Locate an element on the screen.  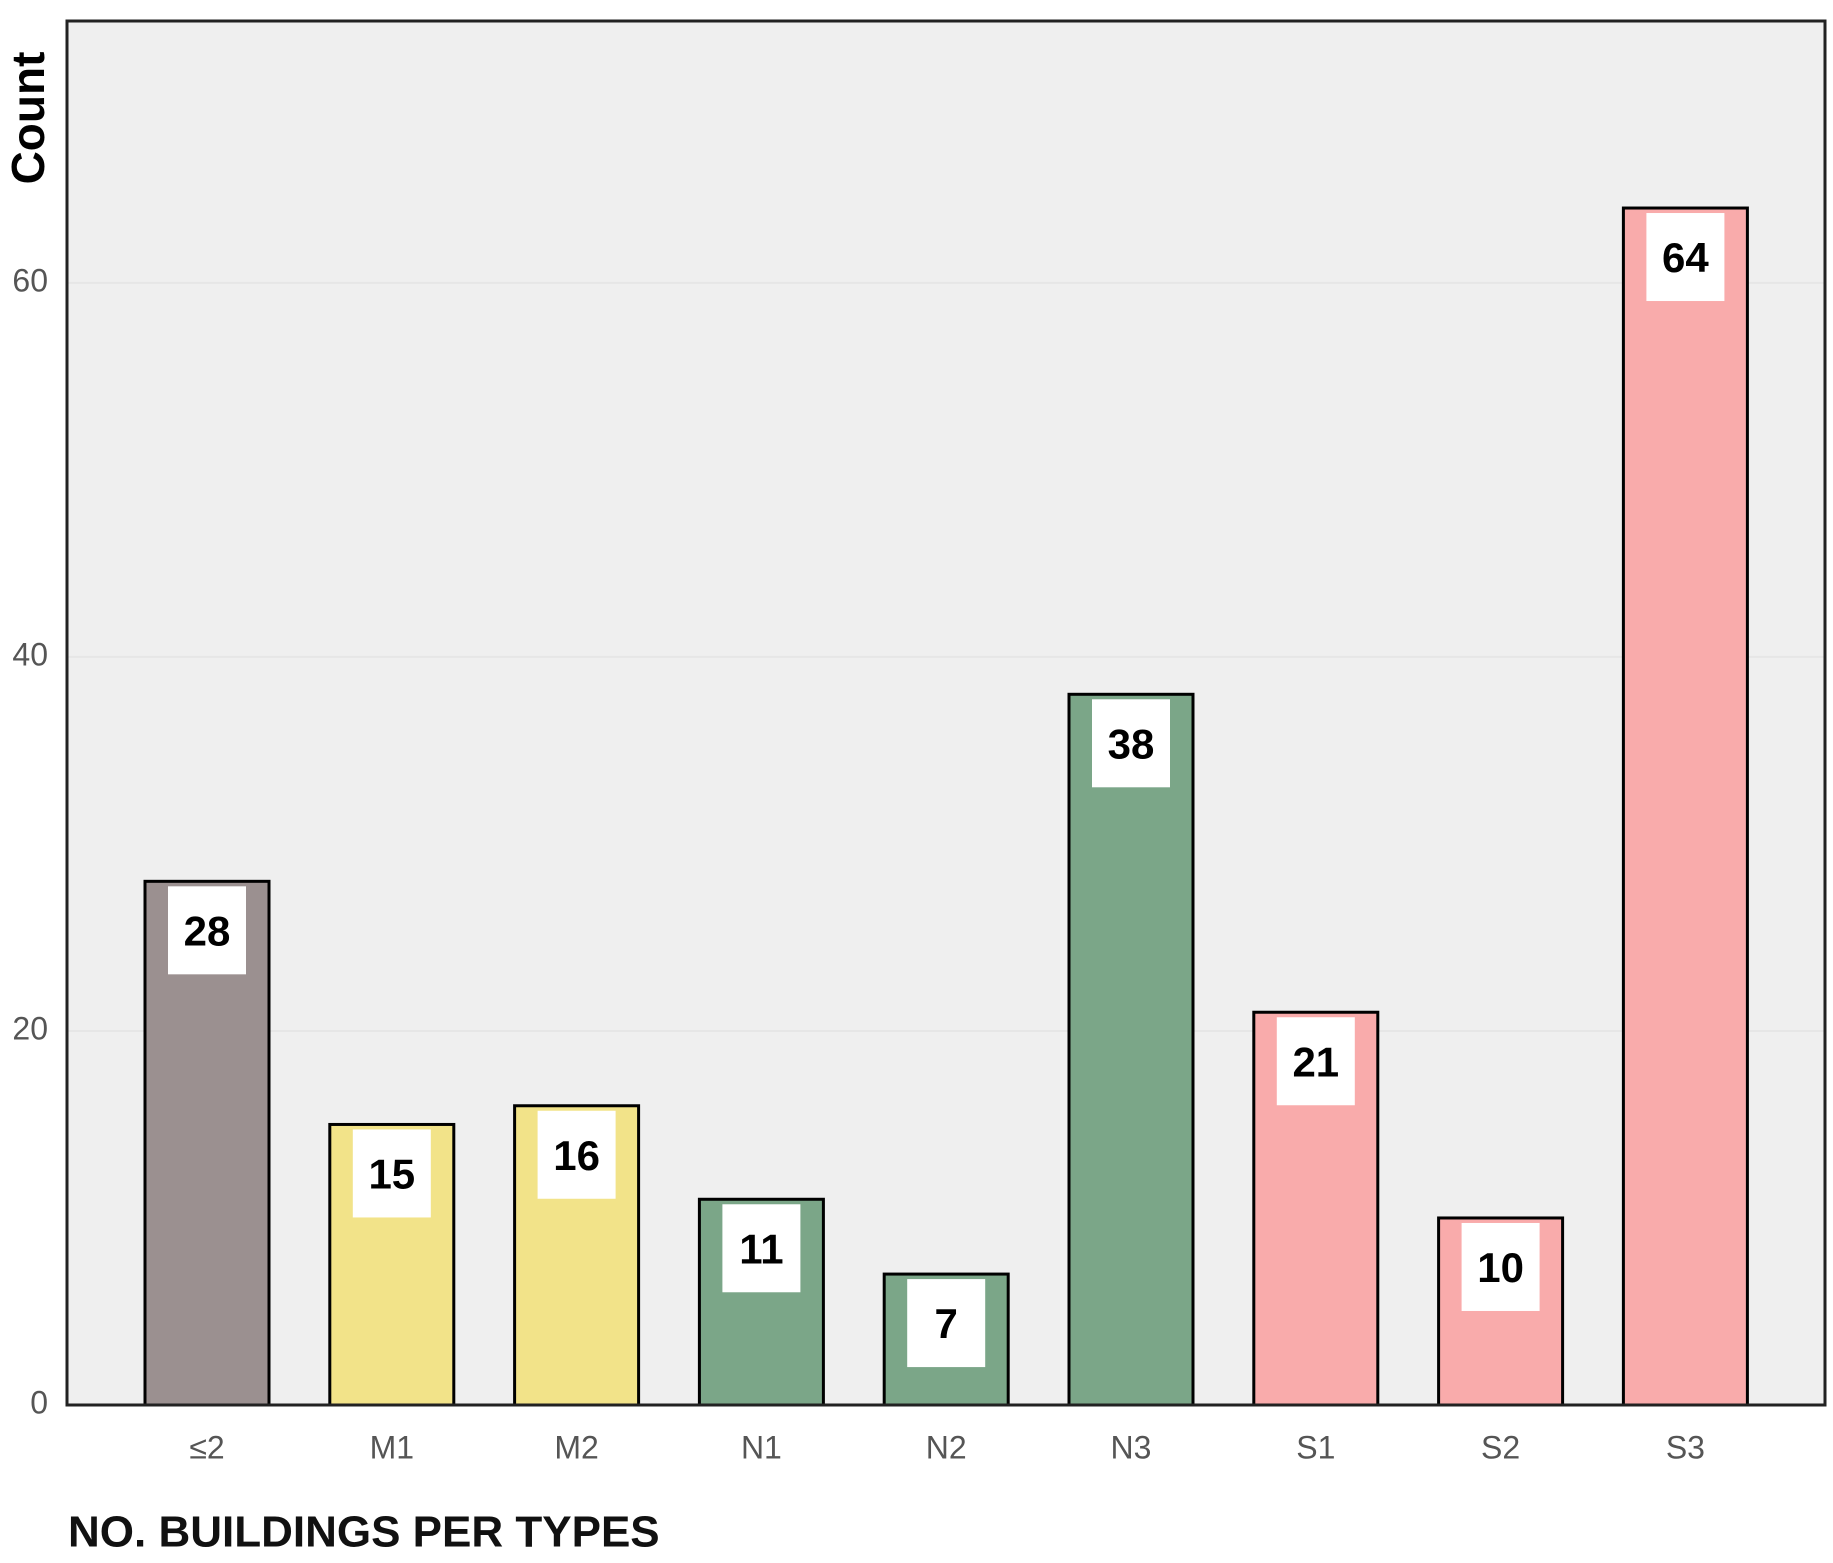
x-tick-label: N1 is located at coordinates (761, 1447).